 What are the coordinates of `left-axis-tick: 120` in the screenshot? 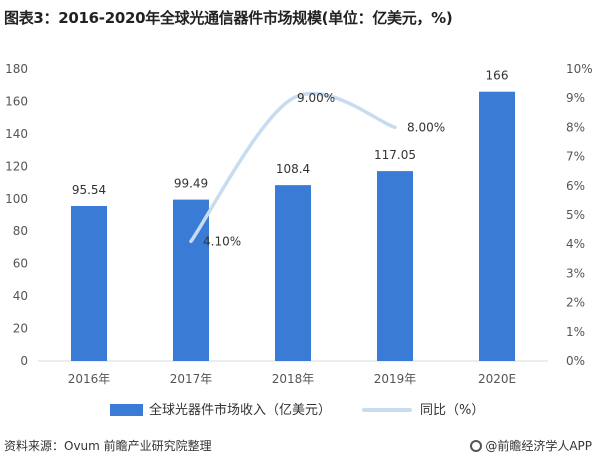 It's located at (16, 166).